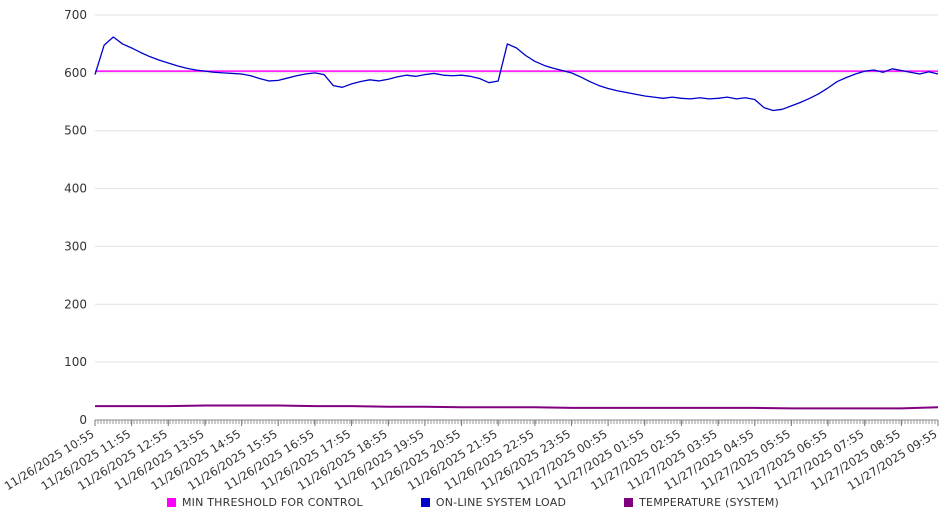 The width and height of the screenshot is (946, 526). Describe the element at coordinates (75, 362) in the screenshot. I see `svg-text: 100` at that location.